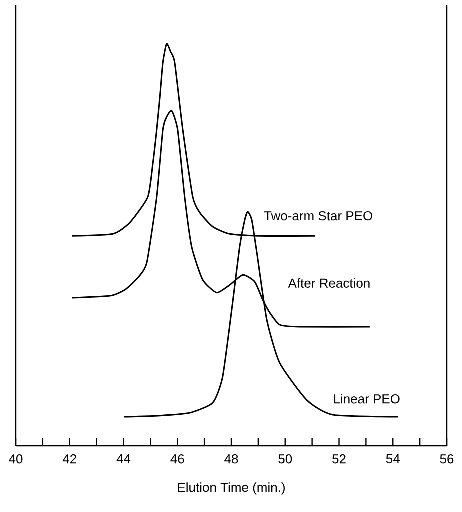 The image size is (462, 512). Describe the element at coordinates (16, 459) in the screenshot. I see `x-tick-label: 40` at that location.